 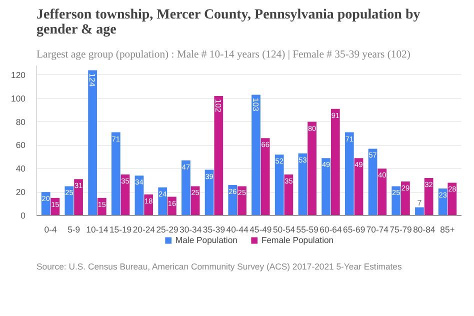 I want to click on x-tick-label: 30-34, so click(x=191, y=229).